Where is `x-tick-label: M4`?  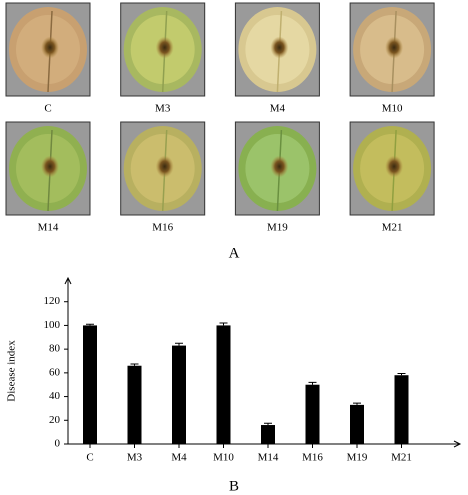 x-tick-label: M4 is located at coordinates (179, 458).